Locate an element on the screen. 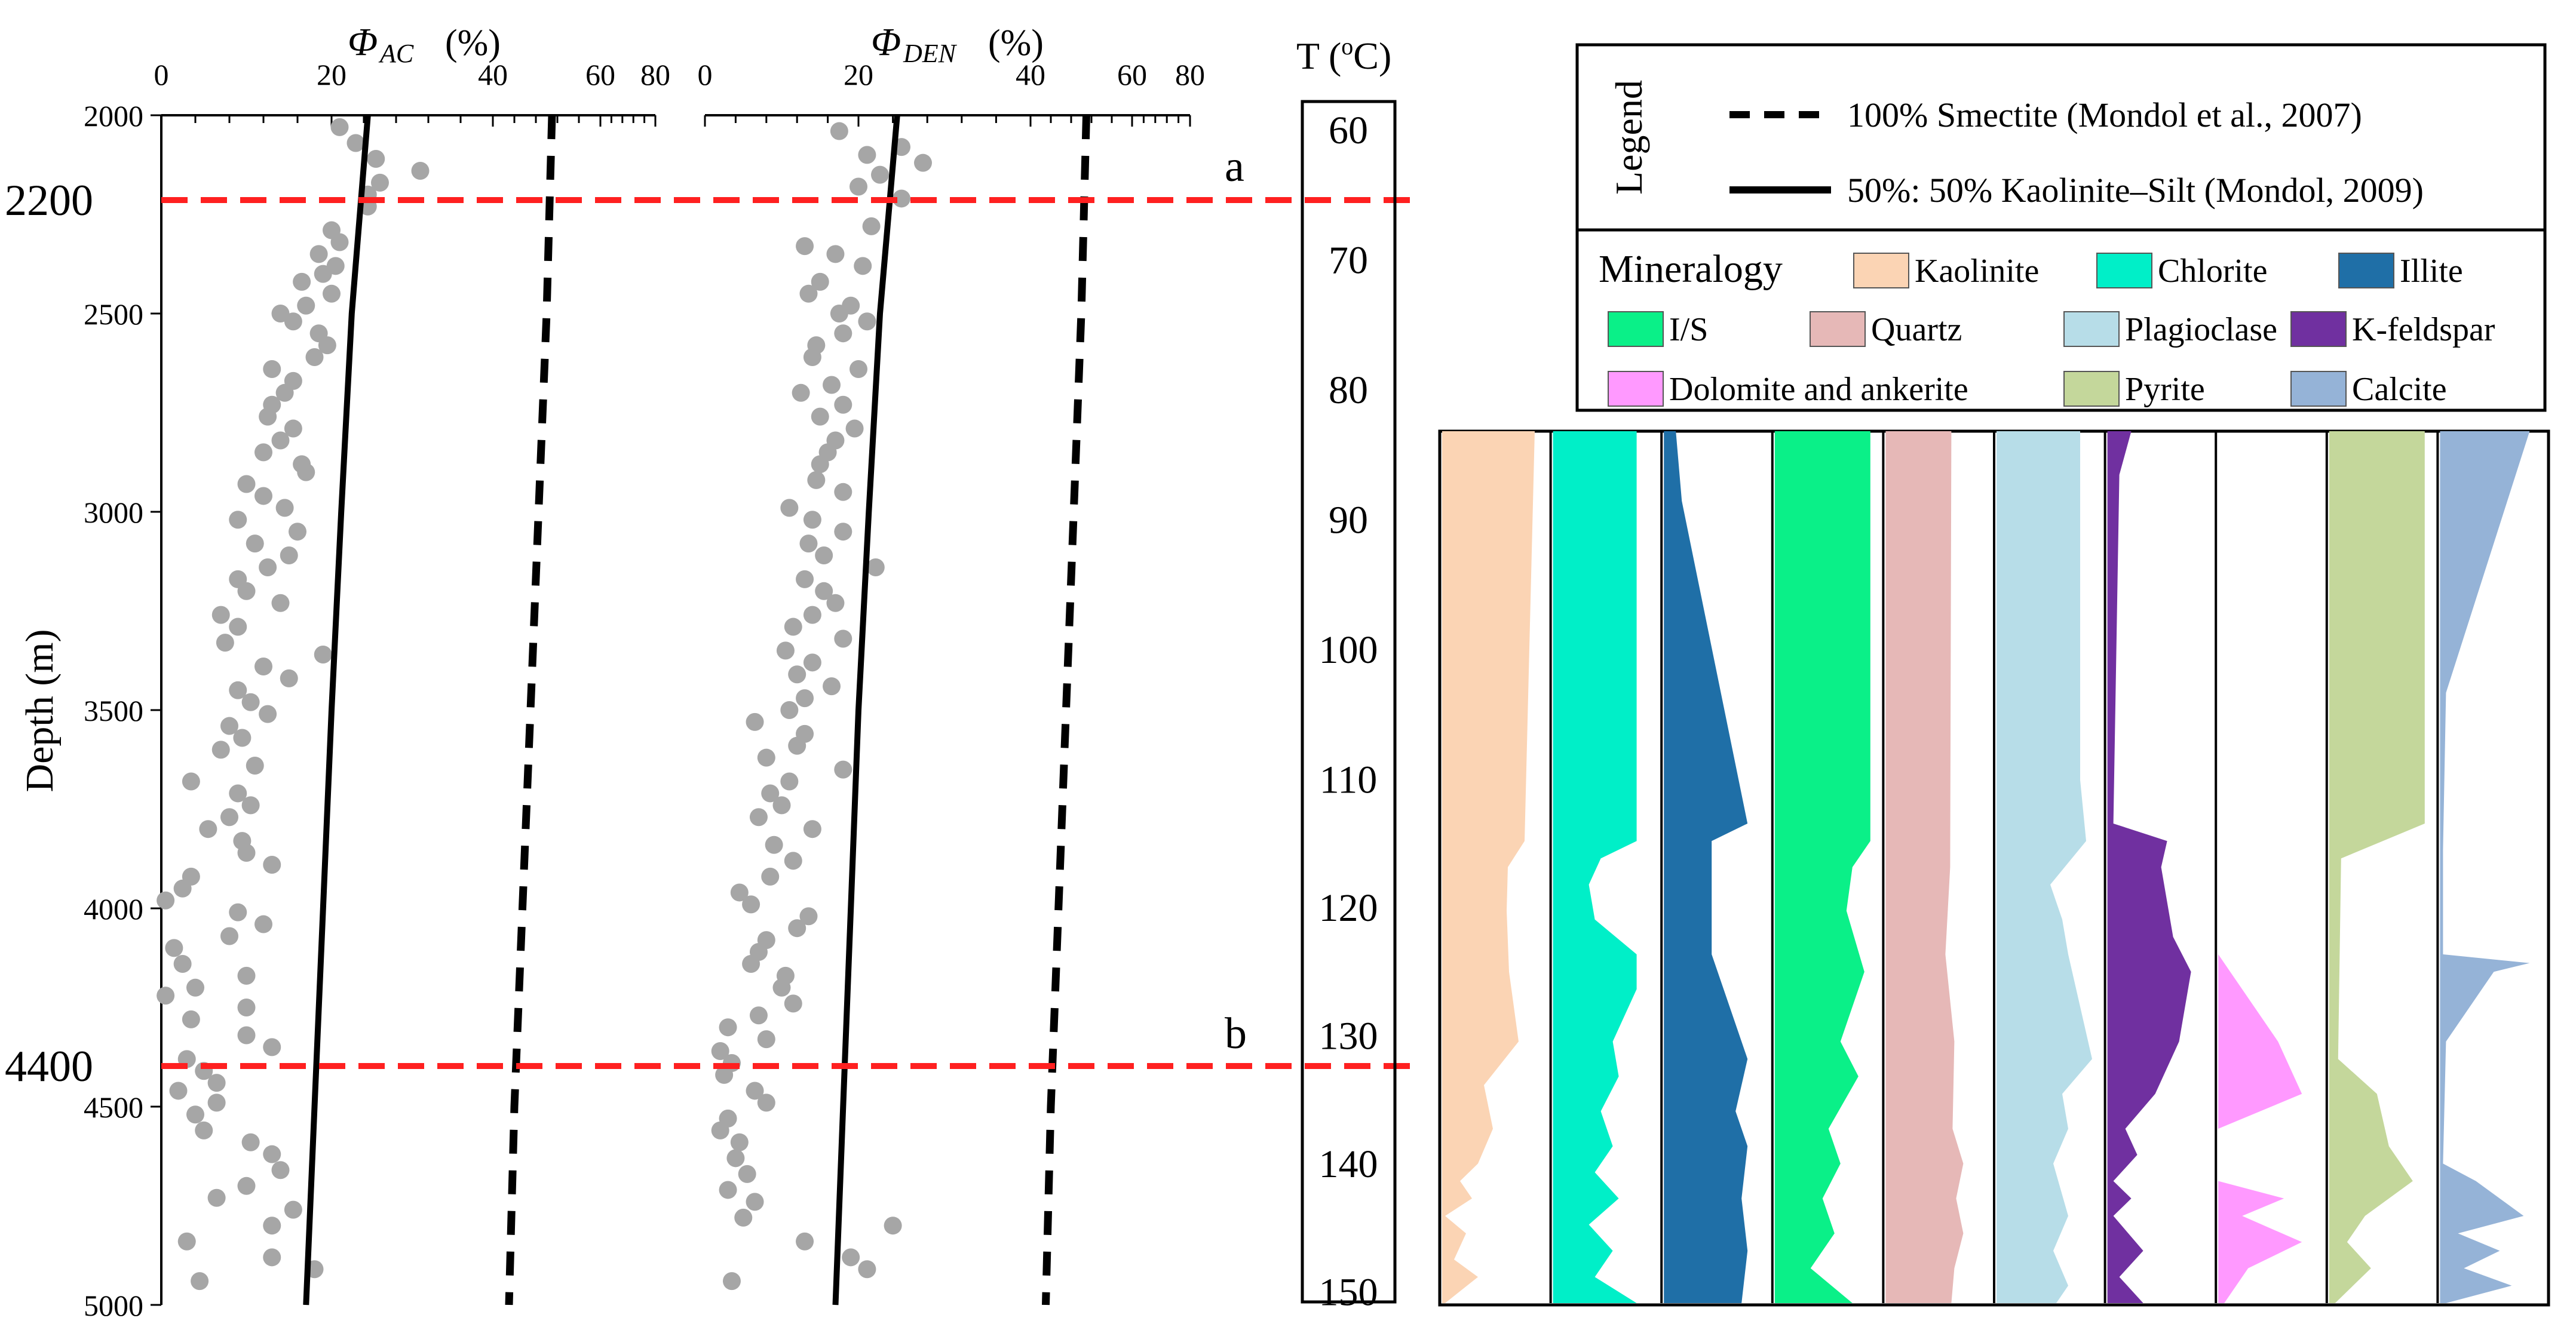 Image resolution: width=2576 pixels, height=1327 pixels. legend-swatch-illite is located at coordinates (2366, 270).